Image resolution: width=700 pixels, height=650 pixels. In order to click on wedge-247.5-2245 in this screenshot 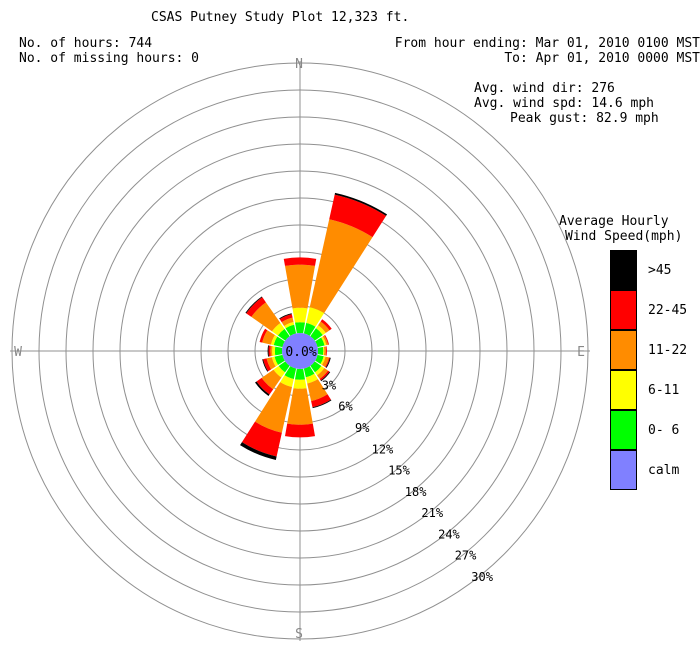, I will do `click(267, 365)`.